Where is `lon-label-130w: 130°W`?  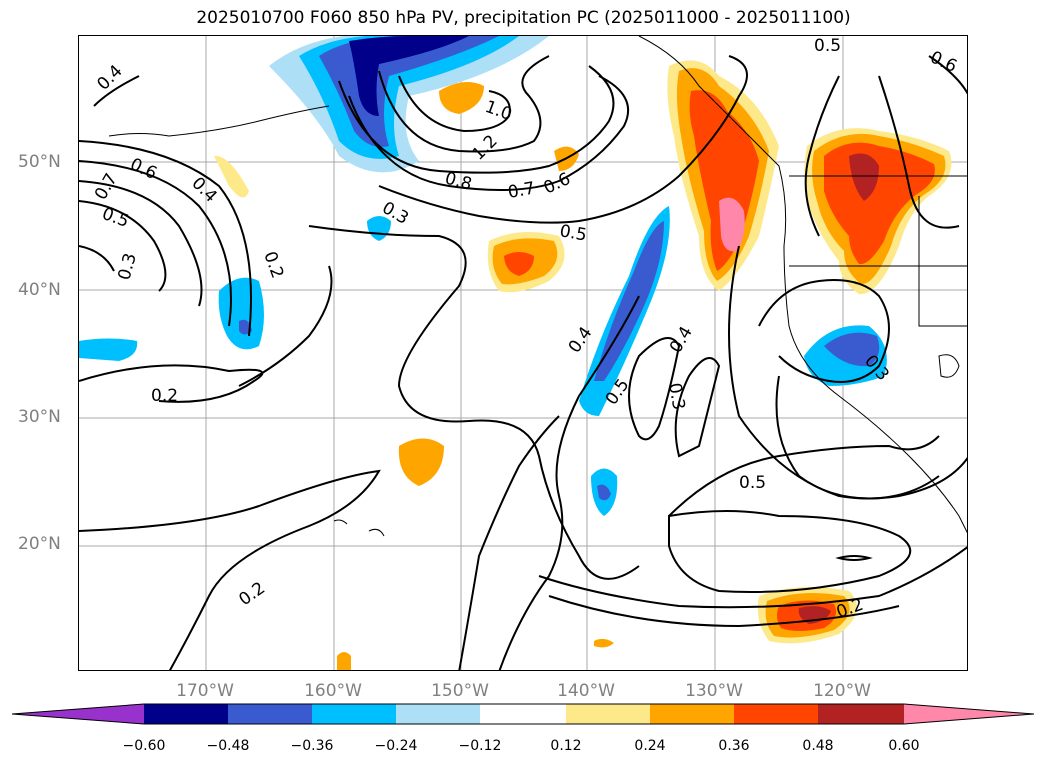
lon-label-130w: 130°W is located at coordinates (714, 691).